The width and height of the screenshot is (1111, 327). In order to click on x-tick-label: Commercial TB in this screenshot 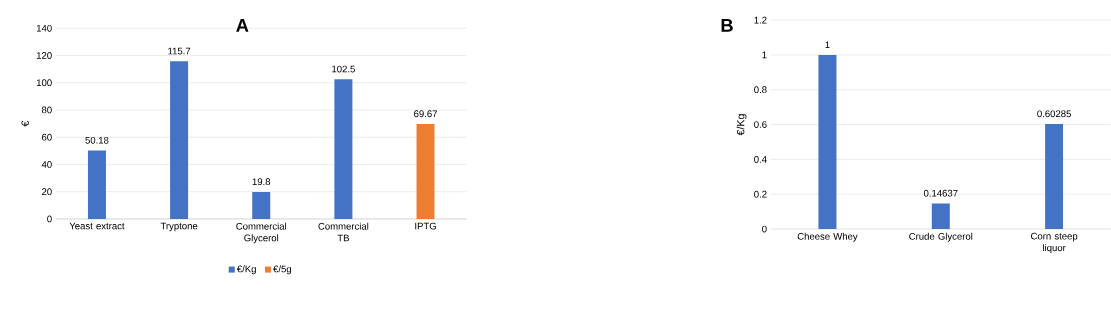, I will do `click(343, 232)`.